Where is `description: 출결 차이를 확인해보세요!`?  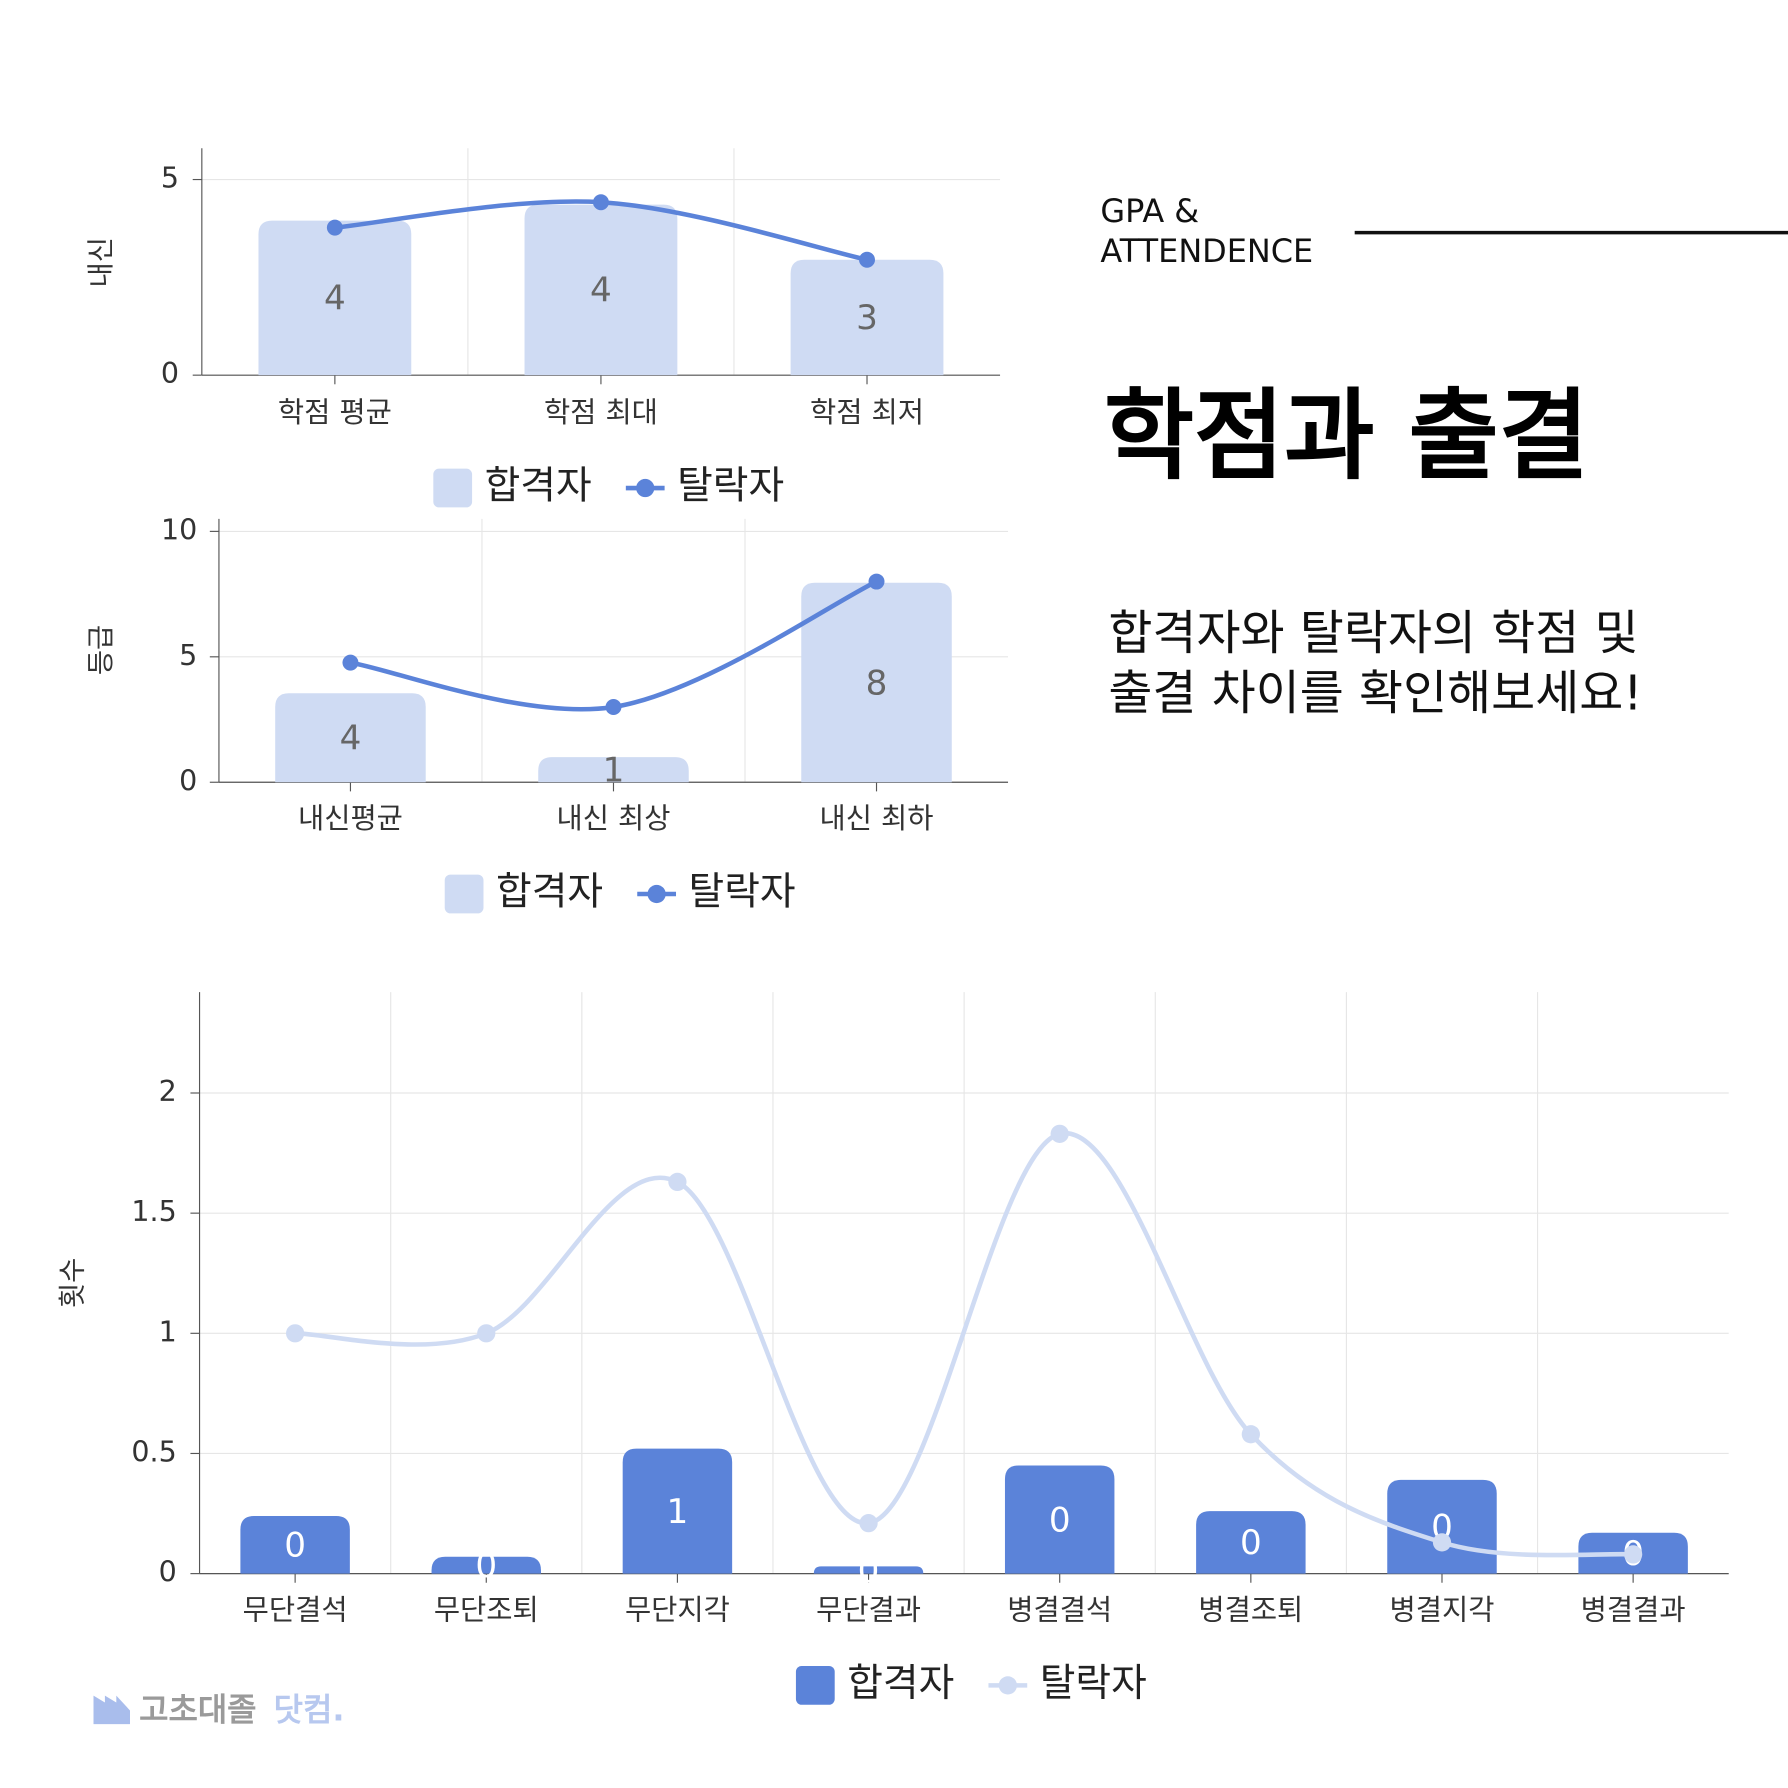 description: 출결 차이를 확인해보세요! is located at coordinates (1375, 694).